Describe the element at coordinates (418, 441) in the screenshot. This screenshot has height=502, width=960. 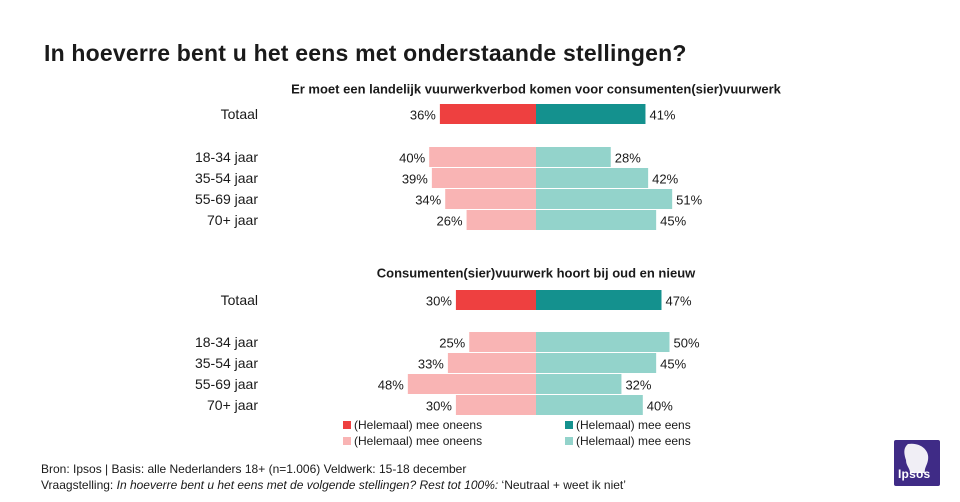
I see `legend-label-3: (Helemaal) mee oneens` at that location.